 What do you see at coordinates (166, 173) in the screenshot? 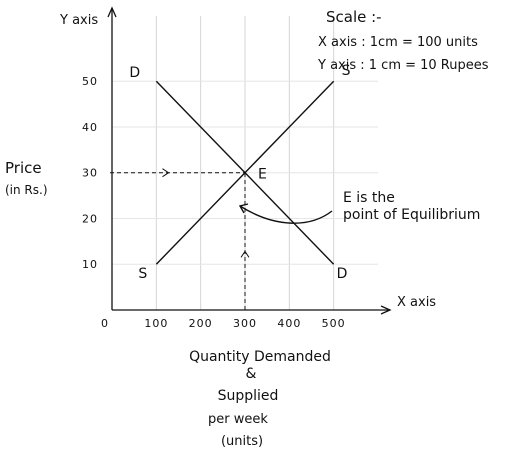
I see `price-guide-arrowhead` at bounding box center [166, 173].